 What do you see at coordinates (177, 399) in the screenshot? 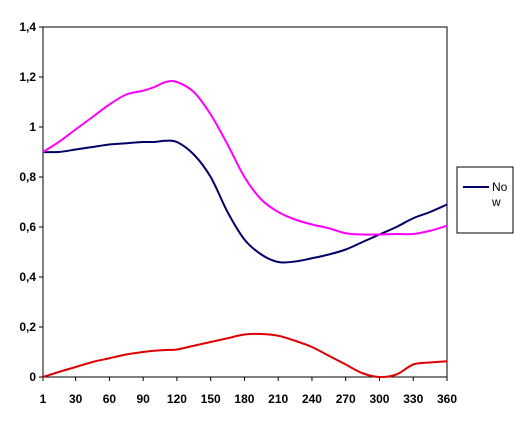
I see `x-tick-label: 120` at bounding box center [177, 399].